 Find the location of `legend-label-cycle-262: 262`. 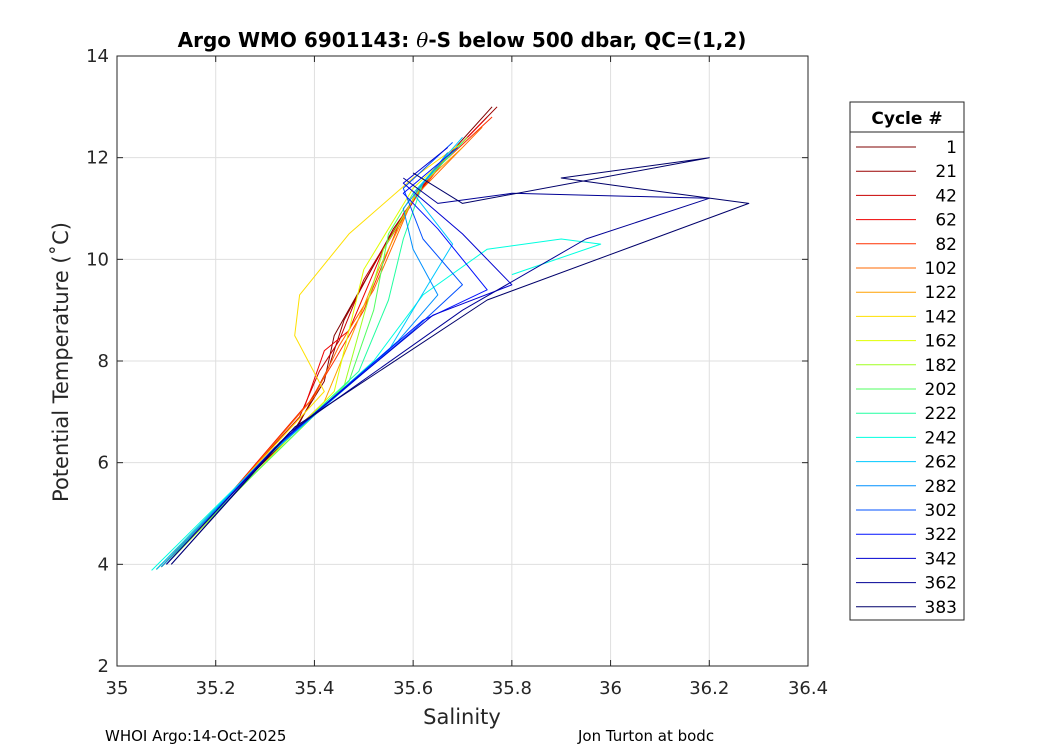

legend-label-cycle-262: 262 is located at coordinates (941, 463).